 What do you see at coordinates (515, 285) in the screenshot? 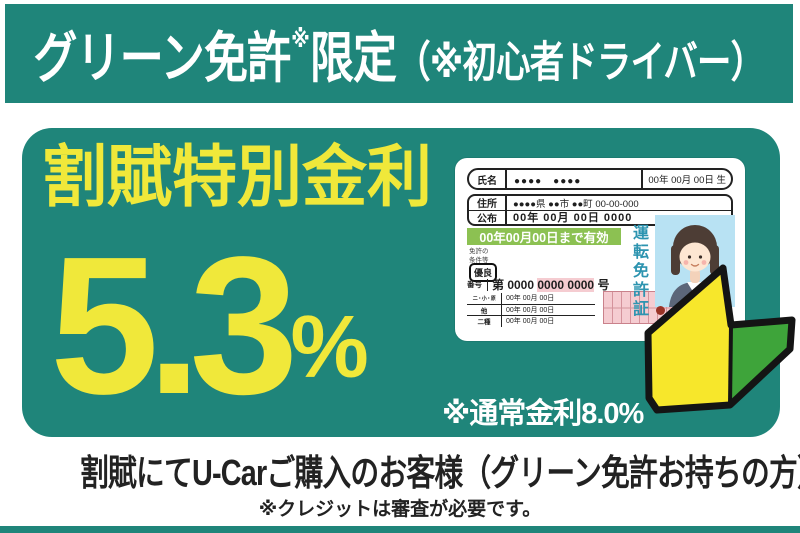
I see `number-prefix: 第 0000` at bounding box center [515, 285].